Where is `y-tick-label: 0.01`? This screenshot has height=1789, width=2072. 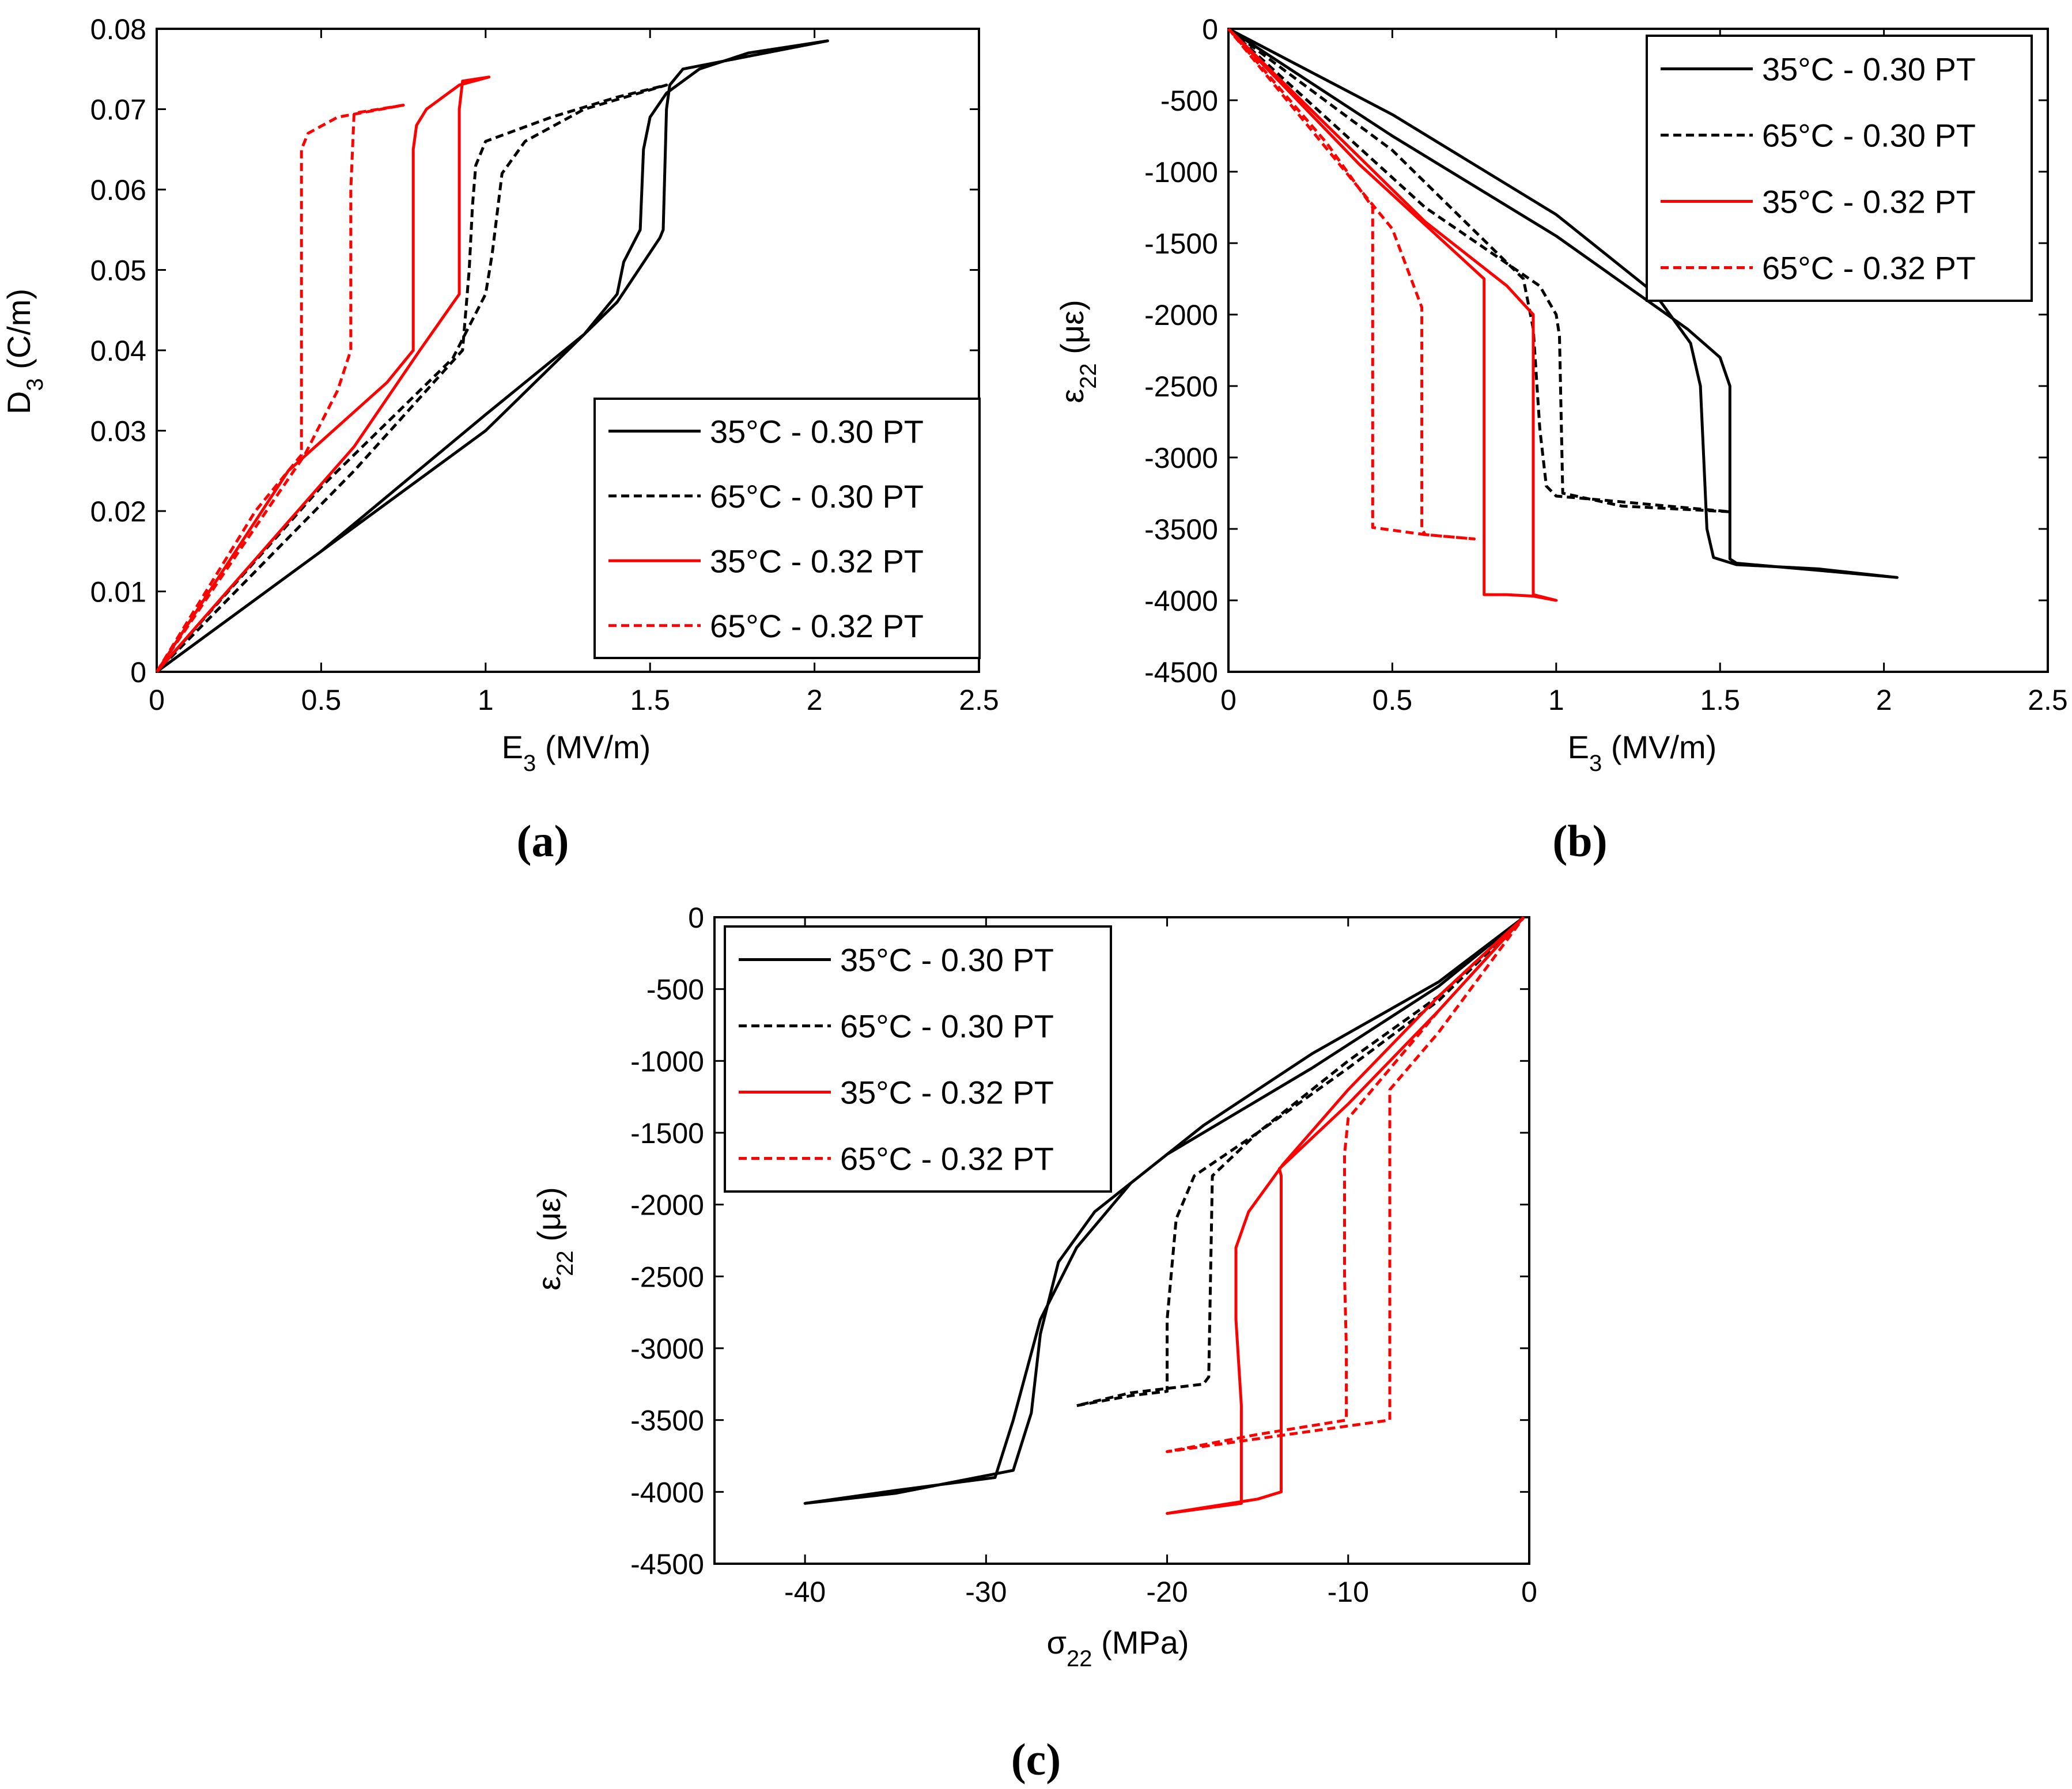 y-tick-label: 0.01 is located at coordinates (118, 592).